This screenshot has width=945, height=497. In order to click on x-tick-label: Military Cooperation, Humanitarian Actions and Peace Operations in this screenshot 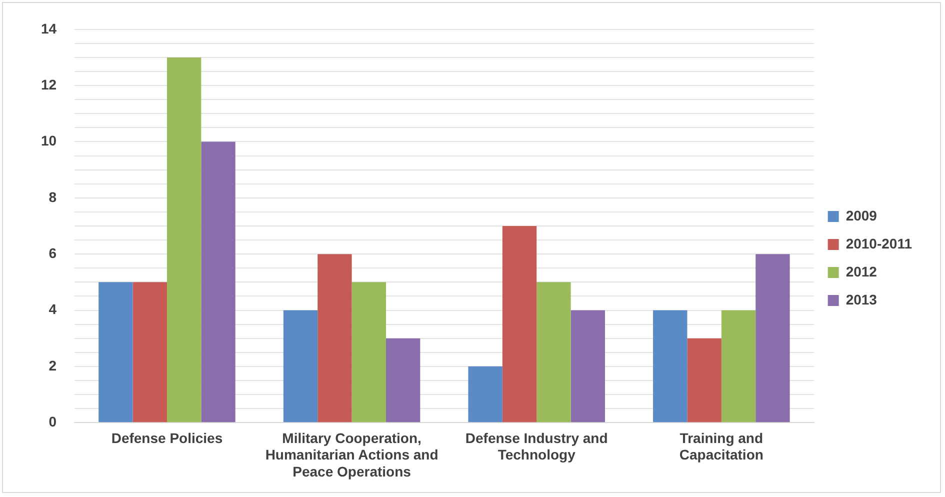, I will do `click(351, 455)`.